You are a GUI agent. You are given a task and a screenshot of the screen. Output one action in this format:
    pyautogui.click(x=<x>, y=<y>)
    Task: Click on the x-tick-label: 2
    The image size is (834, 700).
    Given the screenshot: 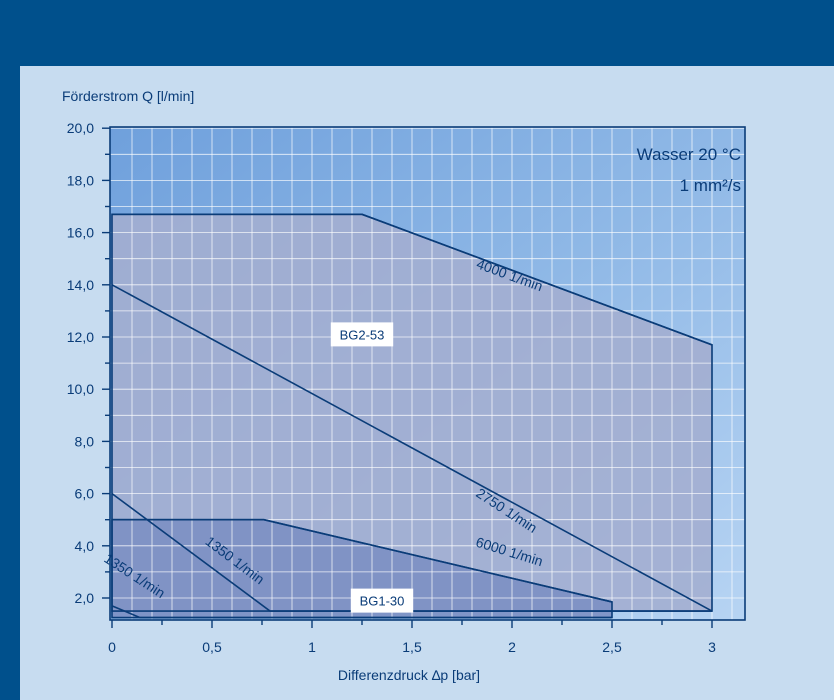 What is the action you would take?
    pyautogui.click(x=512, y=647)
    